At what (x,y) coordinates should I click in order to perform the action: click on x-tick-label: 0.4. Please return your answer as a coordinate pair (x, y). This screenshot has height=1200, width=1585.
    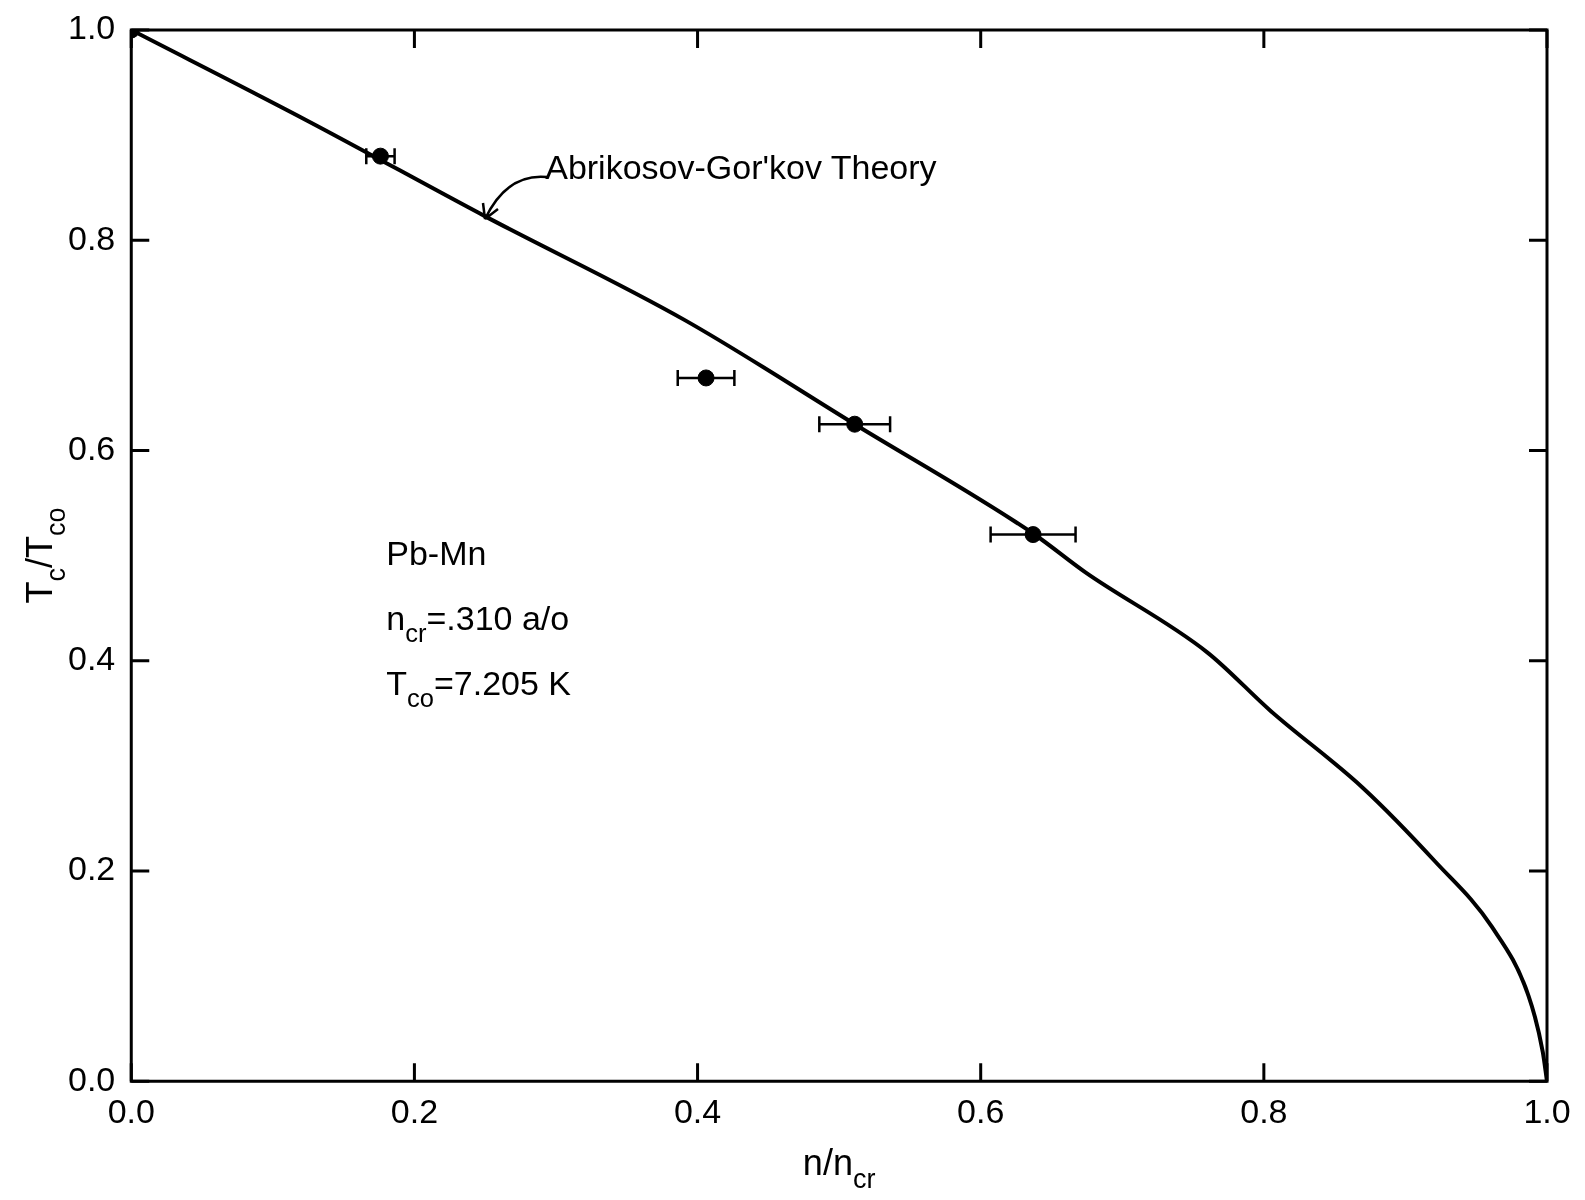
    Looking at the image, I should click on (697, 1110).